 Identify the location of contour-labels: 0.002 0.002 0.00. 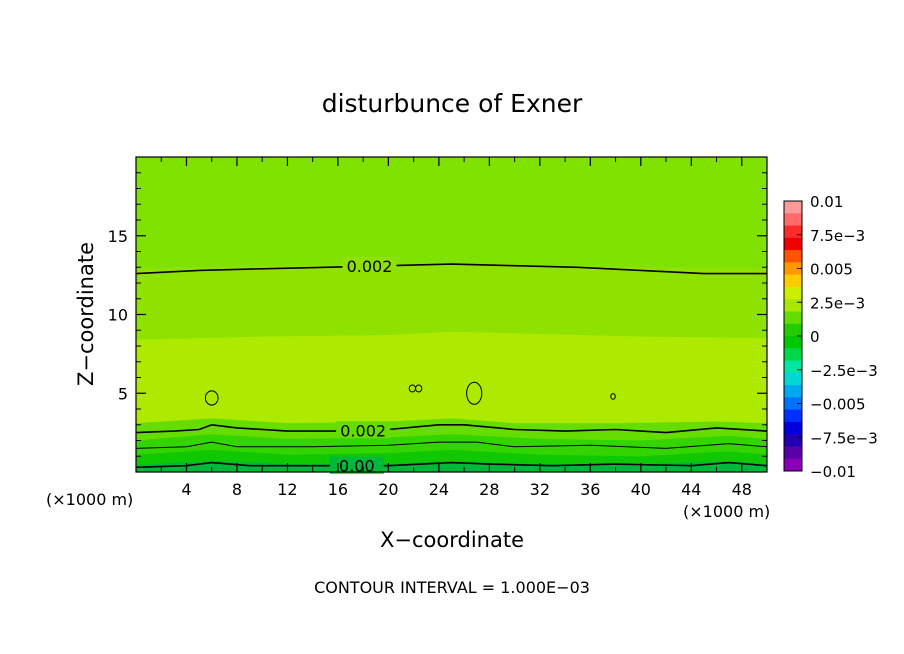
(363, 366).